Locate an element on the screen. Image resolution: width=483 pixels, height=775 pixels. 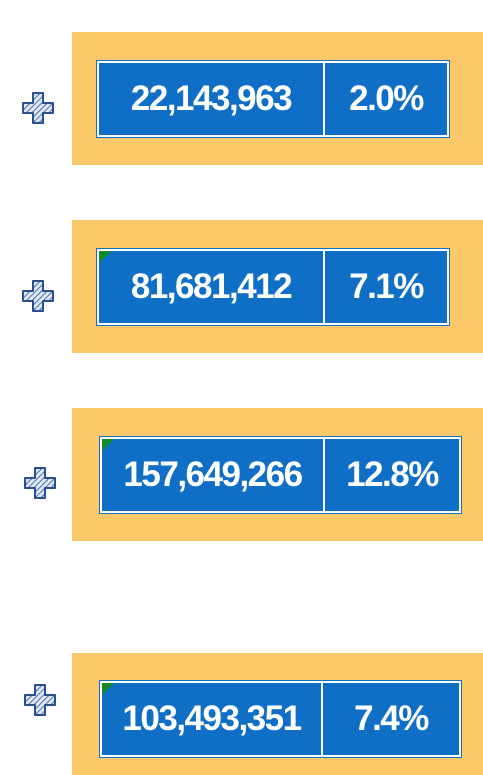
percent-cell: 7.4% is located at coordinates (391, 718).